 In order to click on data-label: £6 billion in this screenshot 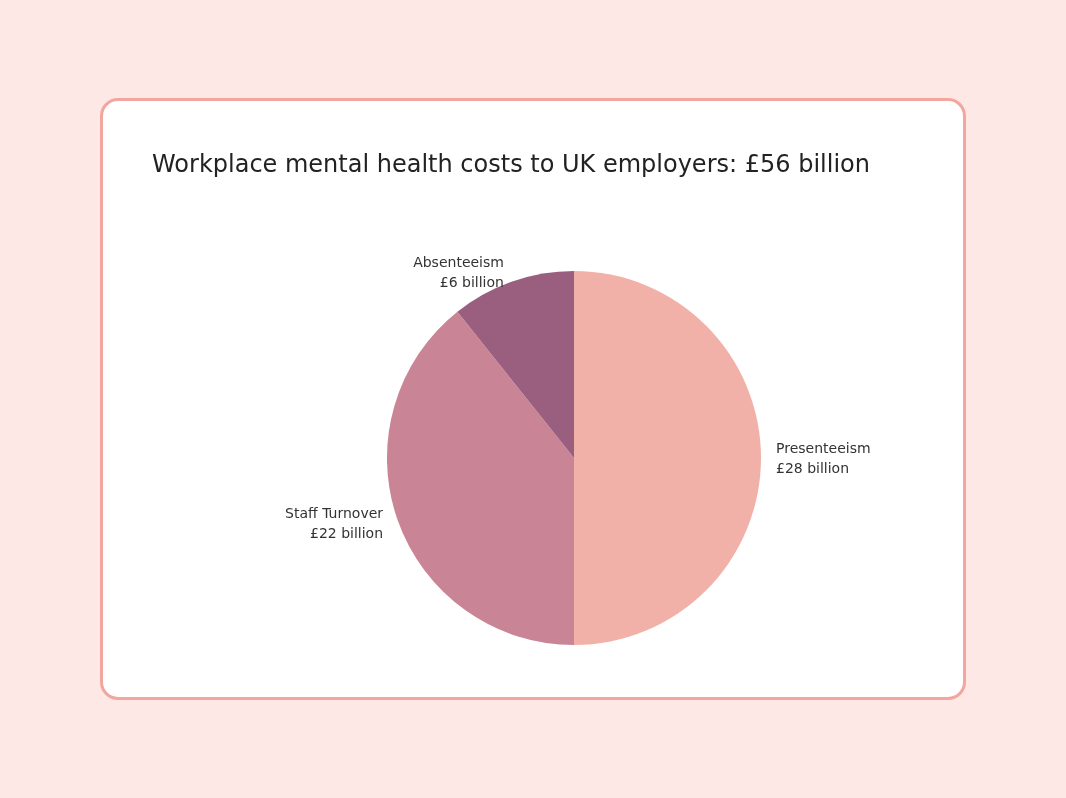, I will do `click(471, 282)`.